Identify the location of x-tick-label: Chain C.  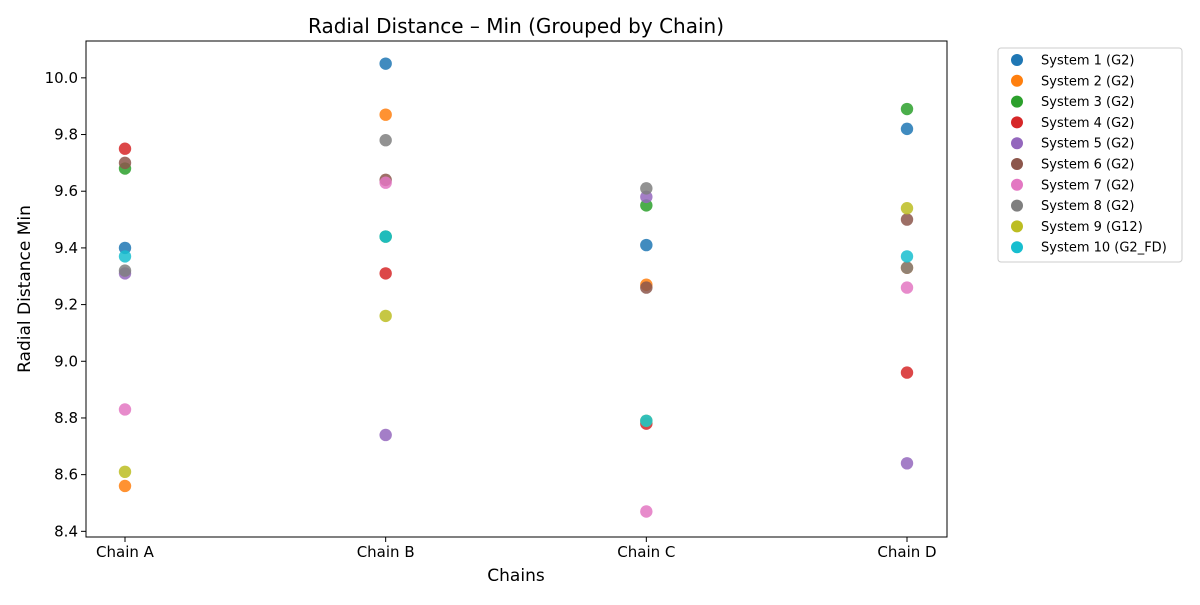
(646, 552).